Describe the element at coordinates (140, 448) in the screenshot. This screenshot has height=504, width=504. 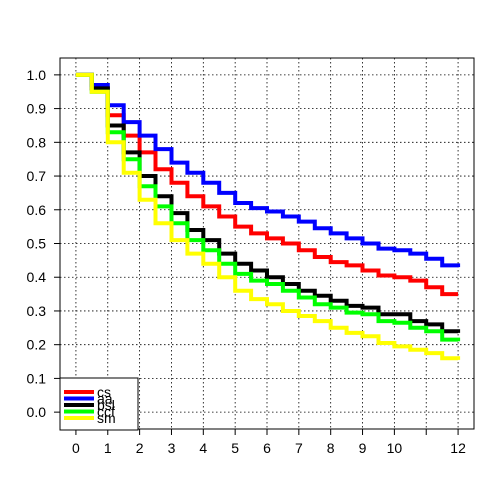
I see `x-tick-label: 2` at that location.